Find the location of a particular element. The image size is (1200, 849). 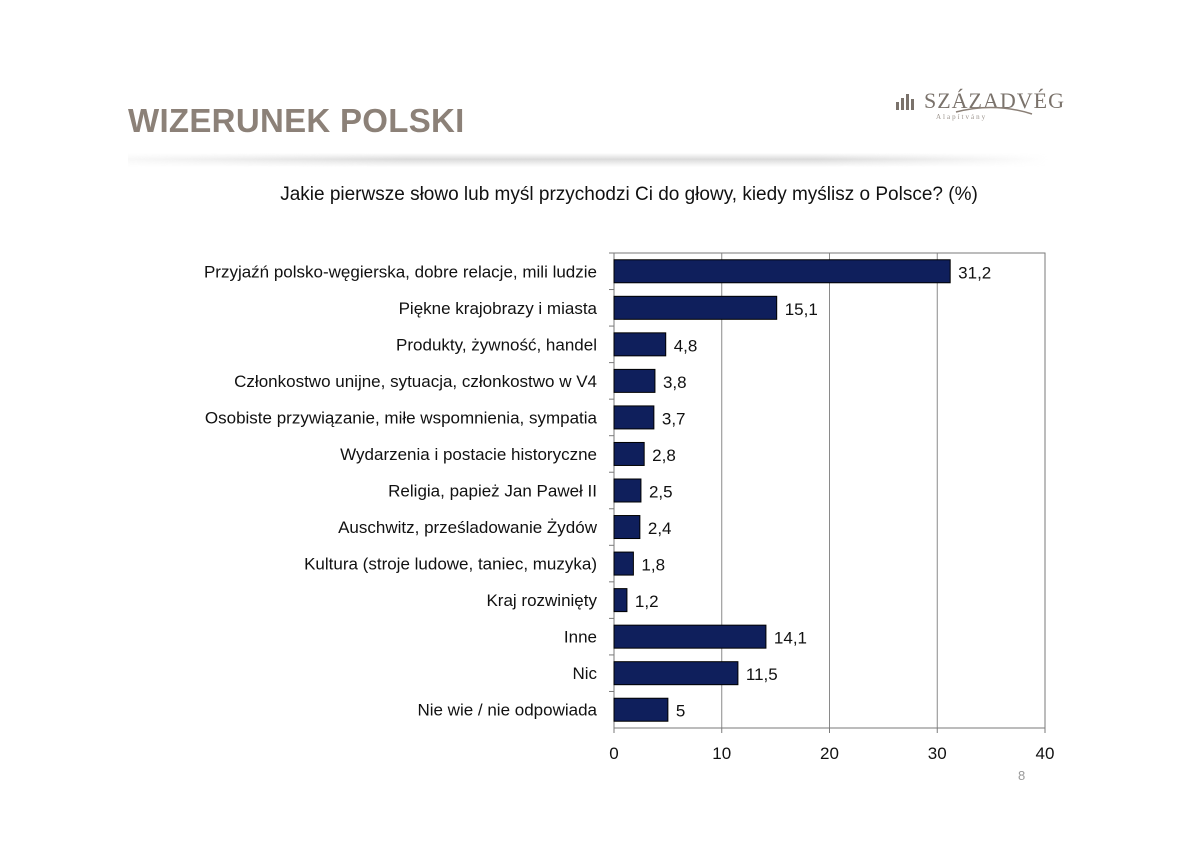

data-label: 4,8 is located at coordinates (686, 345).